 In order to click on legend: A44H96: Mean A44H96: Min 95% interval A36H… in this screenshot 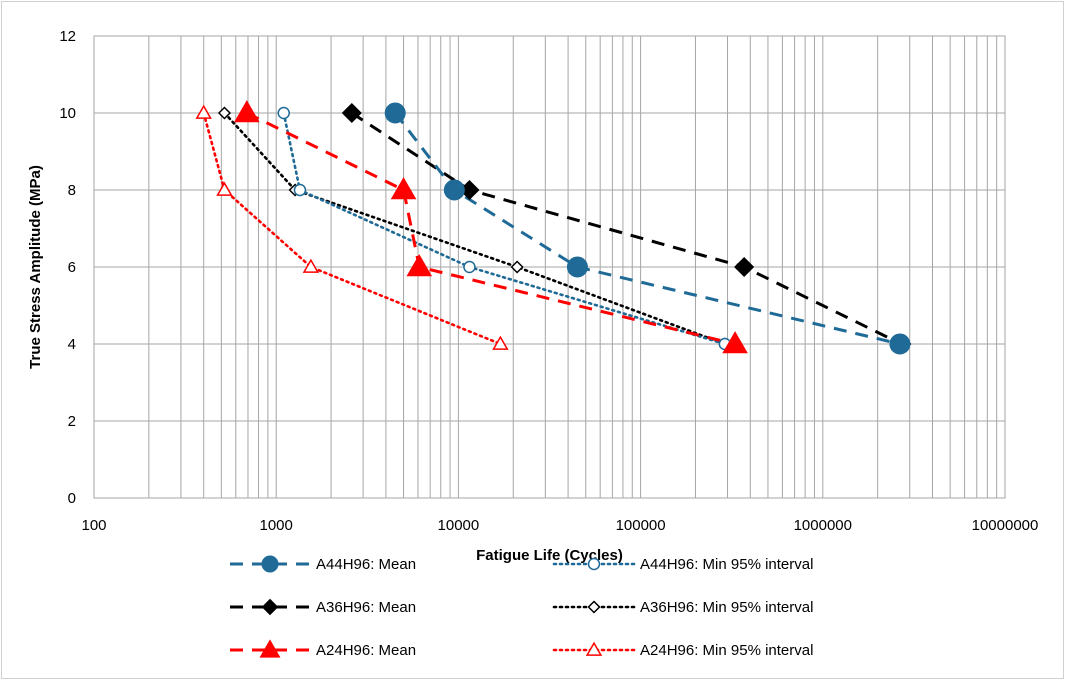, I will do `click(521, 607)`.